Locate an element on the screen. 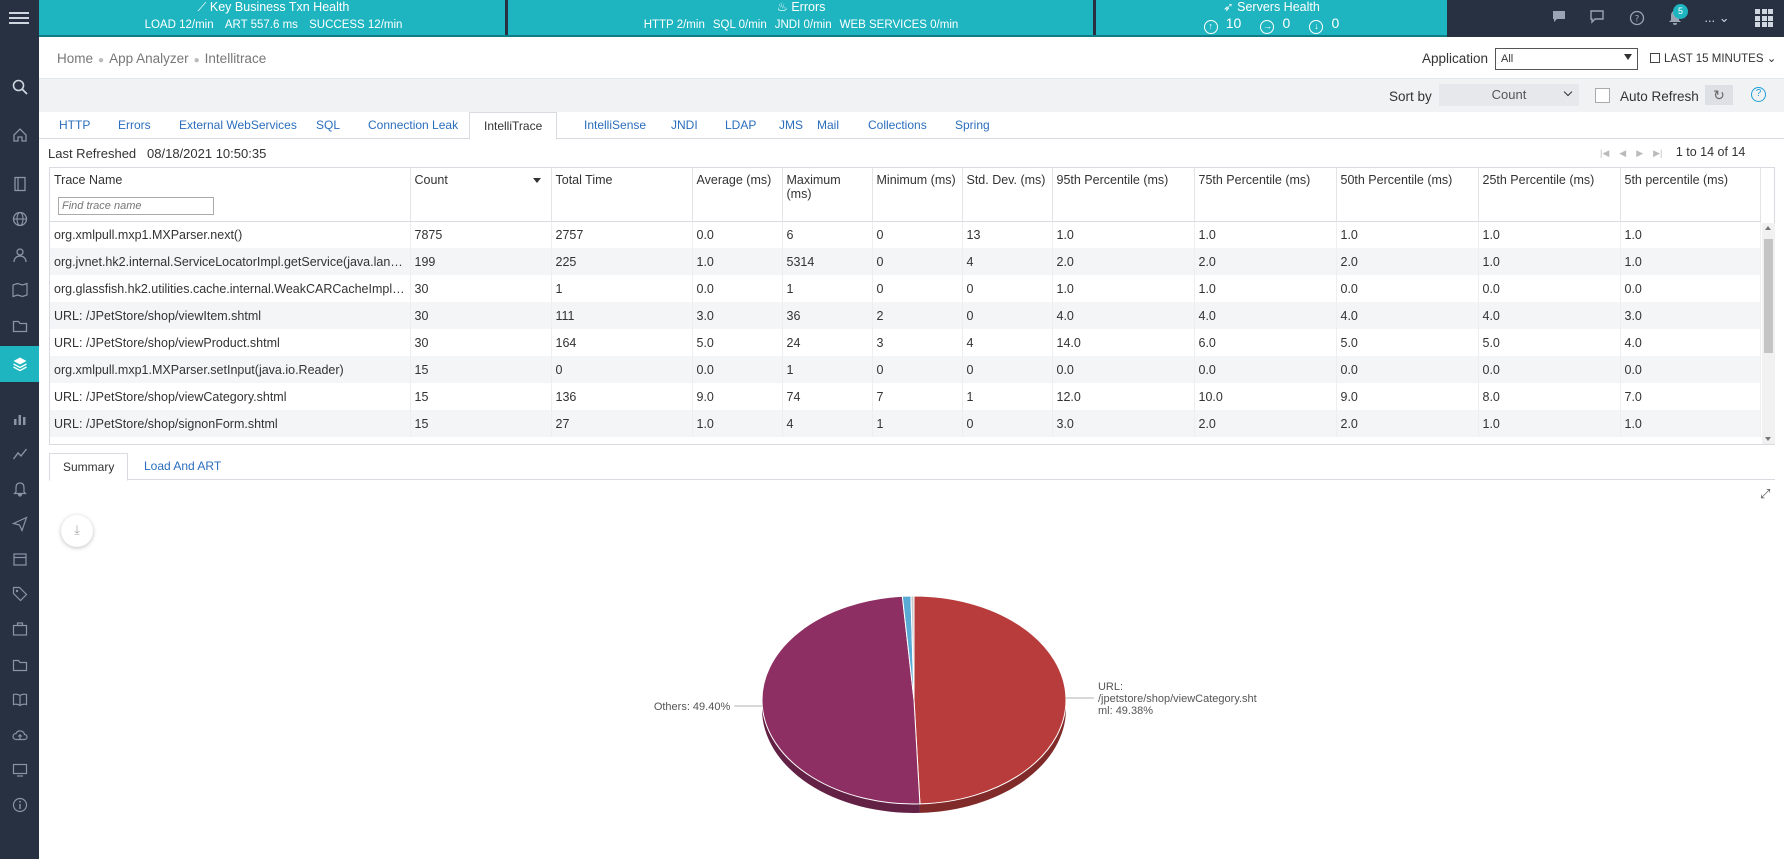  tab-sql: SQL is located at coordinates (328, 125).